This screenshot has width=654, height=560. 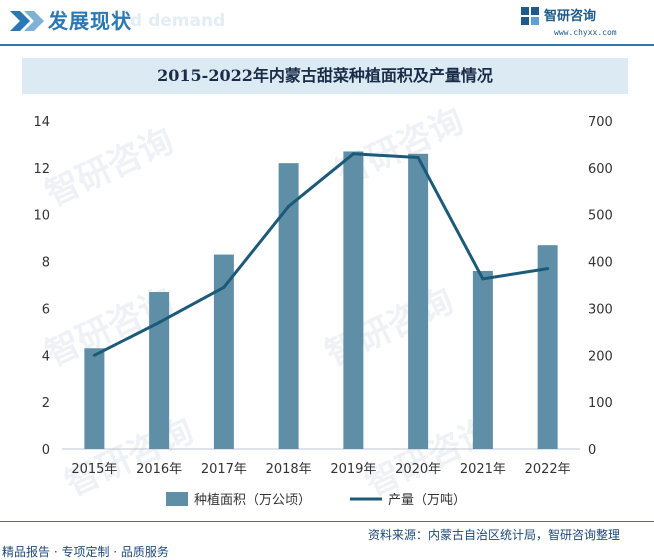 What do you see at coordinates (530, 16) in the screenshot?
I see `brand-logo-icon` at bounding box center [530, 16].